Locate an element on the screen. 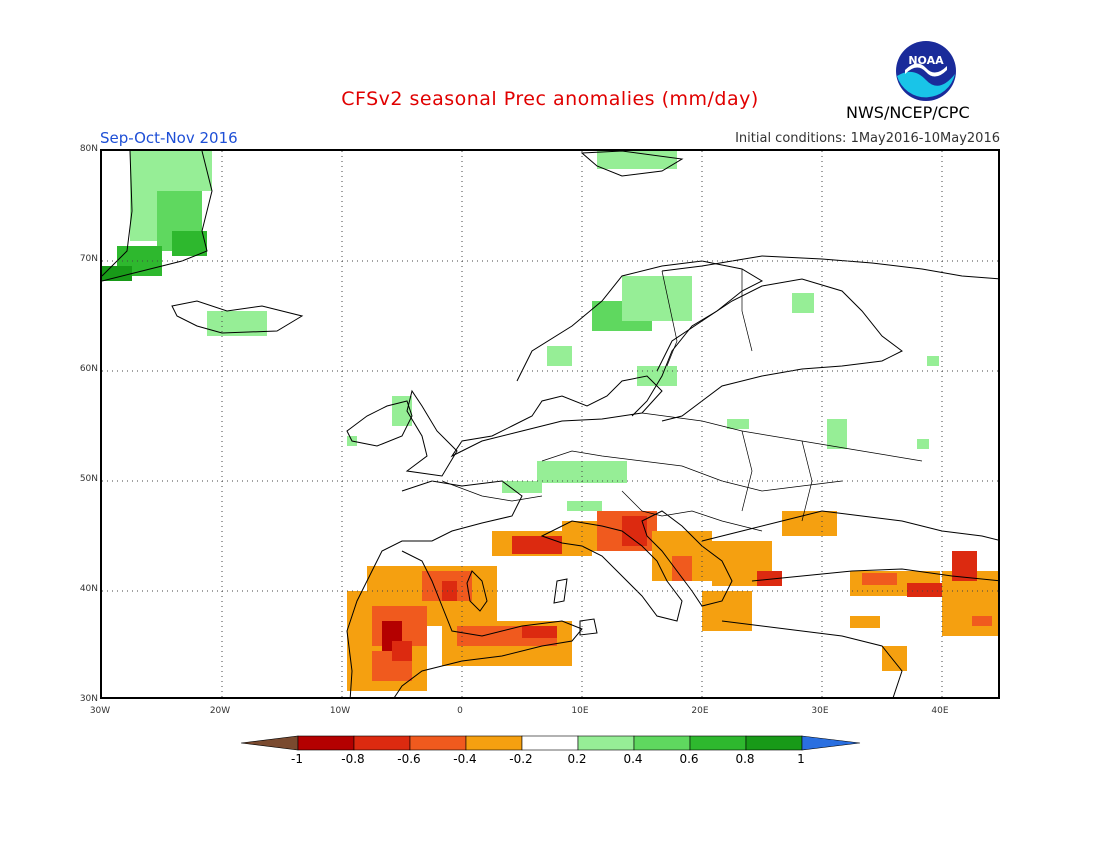  lon-label-30w: 30W is located at coordinates (100, 711).